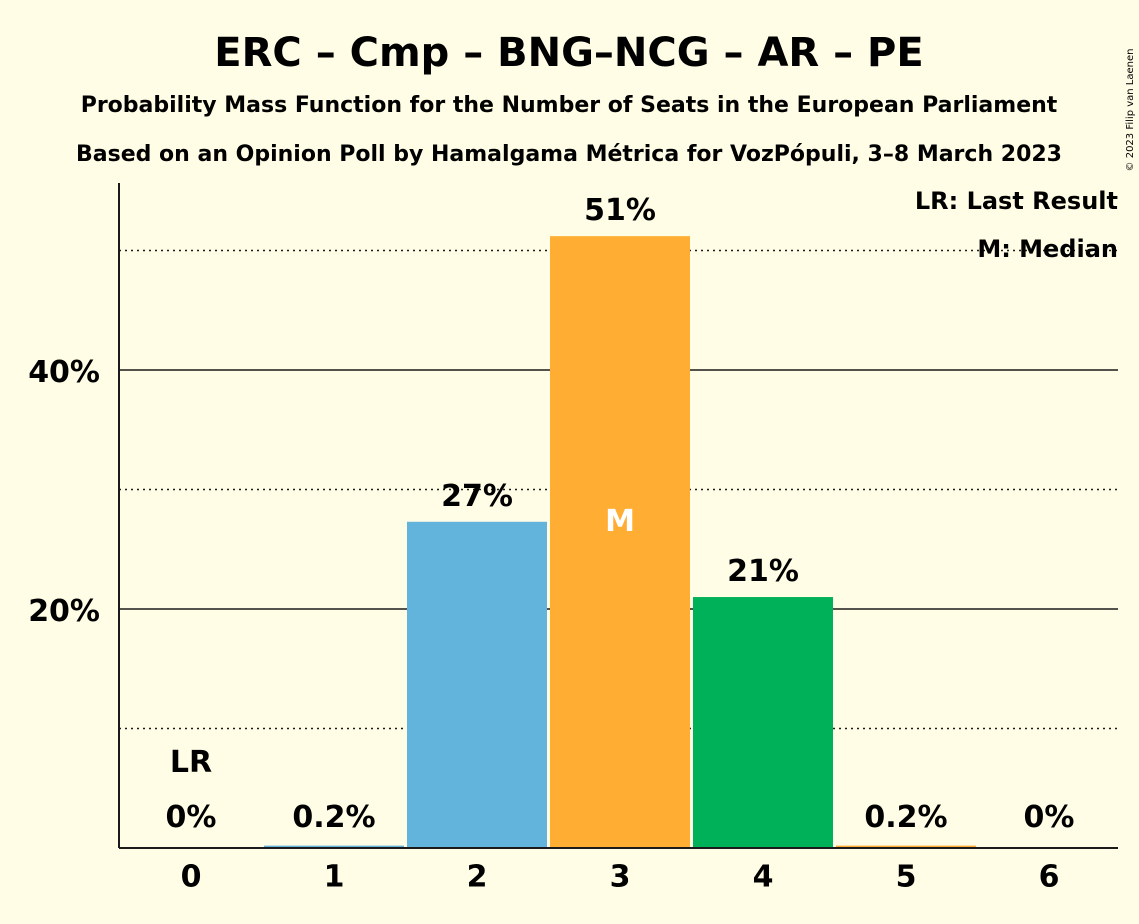 The height and width of the screenshot is (924, 1139). Describe the element at coordinates (64, 611) in the screenshot. I see `y-tick-label: 20%` at that location.